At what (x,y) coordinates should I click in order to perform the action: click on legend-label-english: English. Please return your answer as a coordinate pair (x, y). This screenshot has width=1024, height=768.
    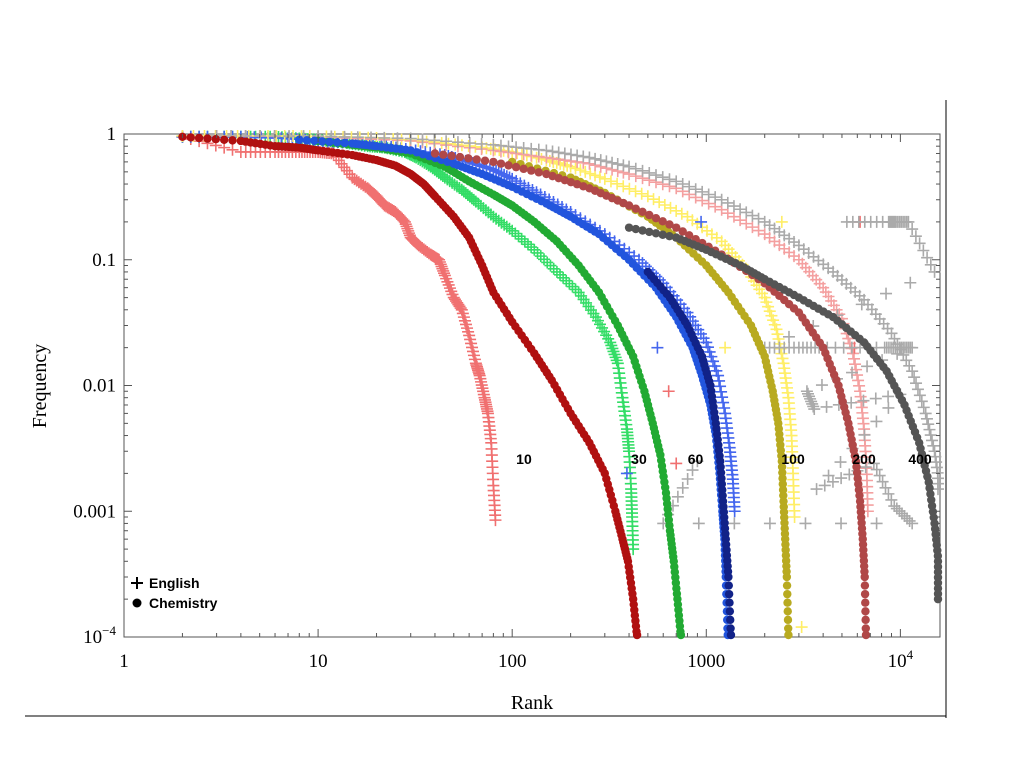
    Looking at the image, I should click on (174, 583).